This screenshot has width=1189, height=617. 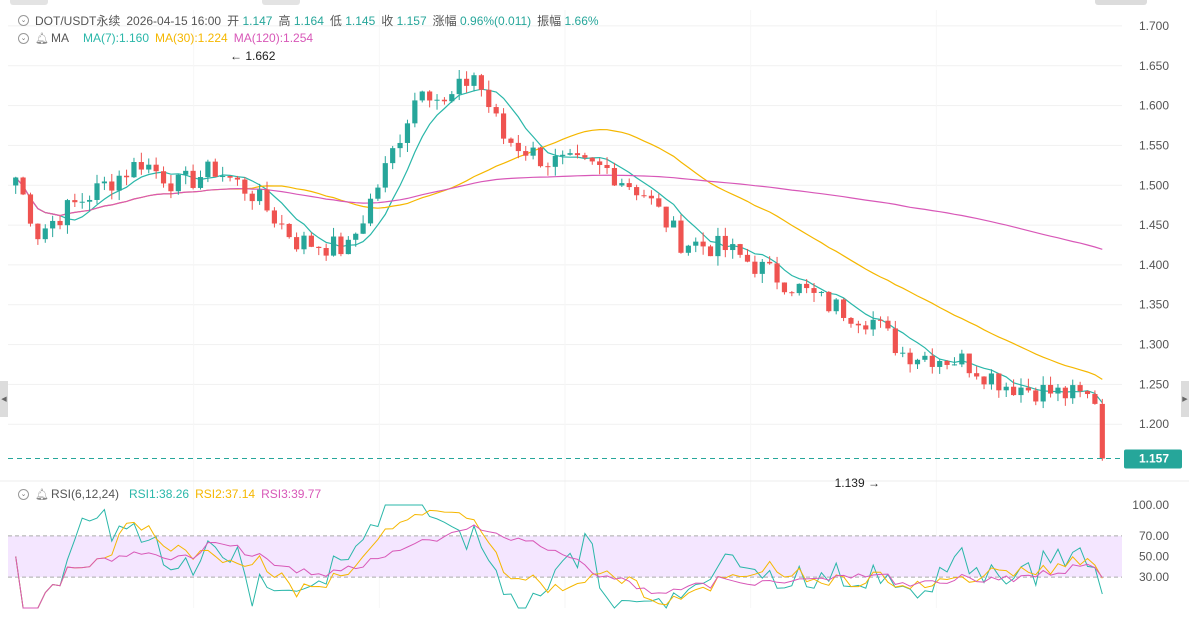 What do you see at coordinates (1153, 459) in the screenshot?
I see `last-price-tag-bg` at bounding box center [1153, 459].